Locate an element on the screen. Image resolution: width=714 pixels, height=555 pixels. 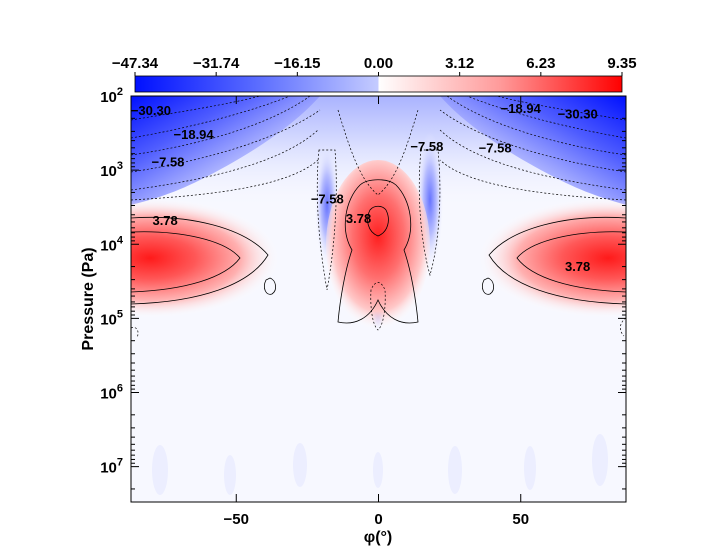
y-tick-label: 10² is located at coordinates (111, 96).